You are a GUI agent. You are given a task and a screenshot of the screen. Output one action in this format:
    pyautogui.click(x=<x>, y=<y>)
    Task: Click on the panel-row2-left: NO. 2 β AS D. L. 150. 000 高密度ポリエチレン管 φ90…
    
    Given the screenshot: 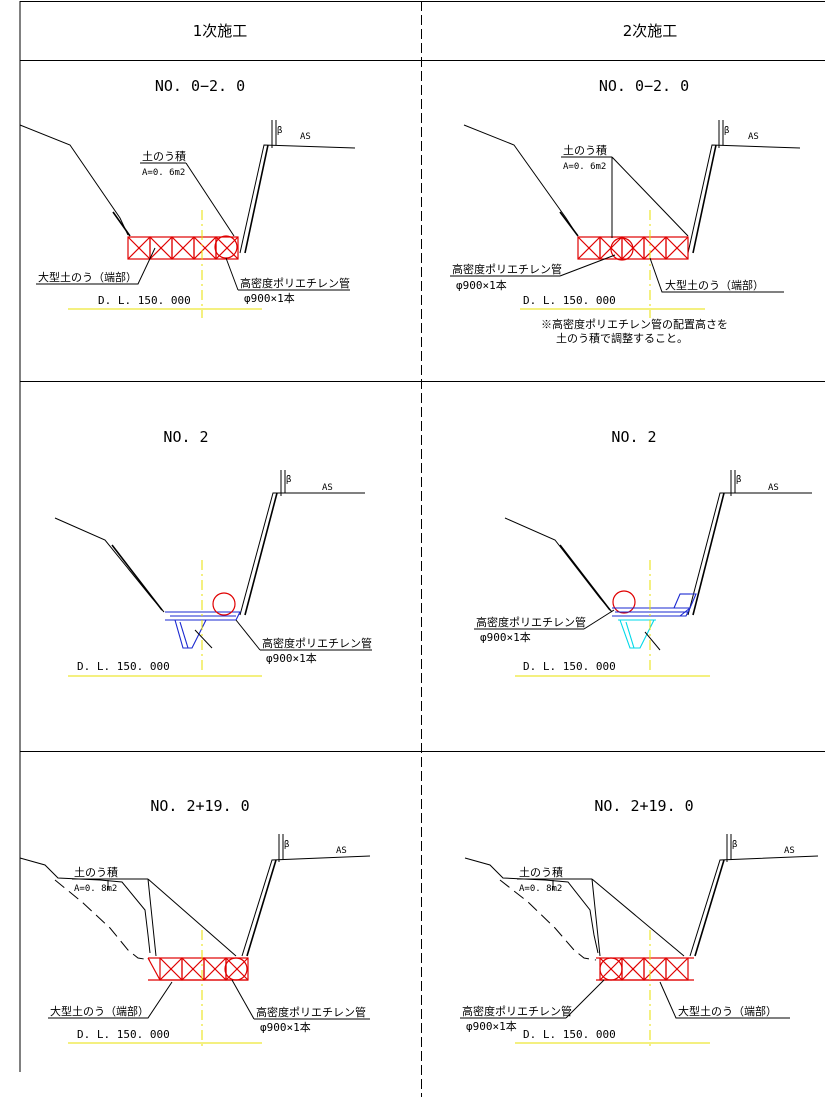 What is the action you would take?
    pyautogui.click(x=213, y=552)
    